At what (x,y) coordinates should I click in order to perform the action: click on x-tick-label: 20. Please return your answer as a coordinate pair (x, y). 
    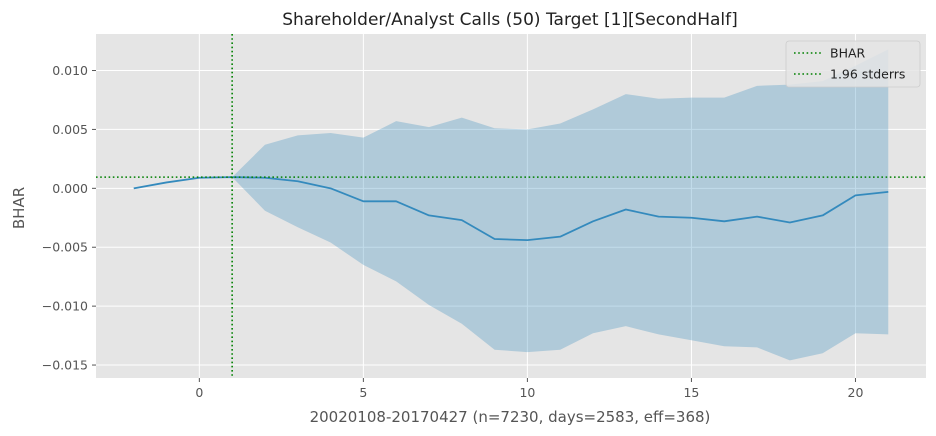
    Looking at the image, I should click on (856, 392).